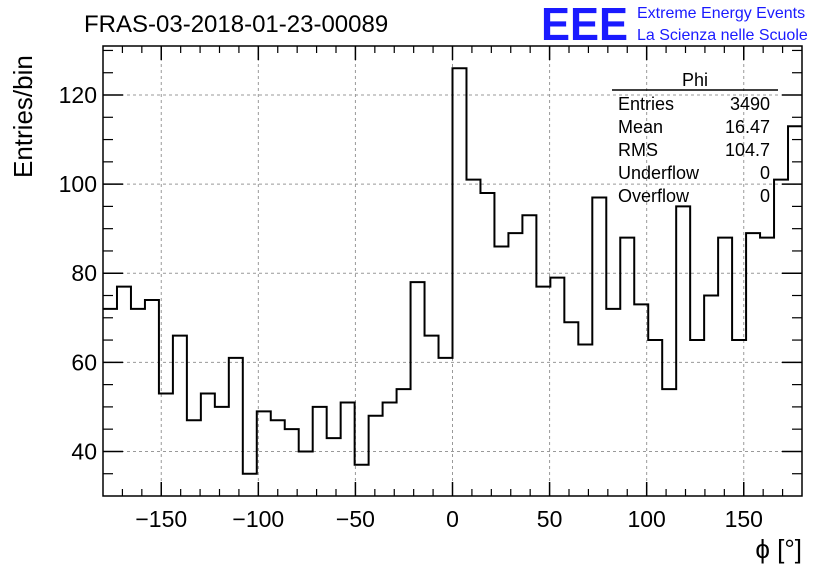  Describe the element at coordinates (23, 116) in the screenshot. I see `y-axis-title: Entries/bin` at that location.